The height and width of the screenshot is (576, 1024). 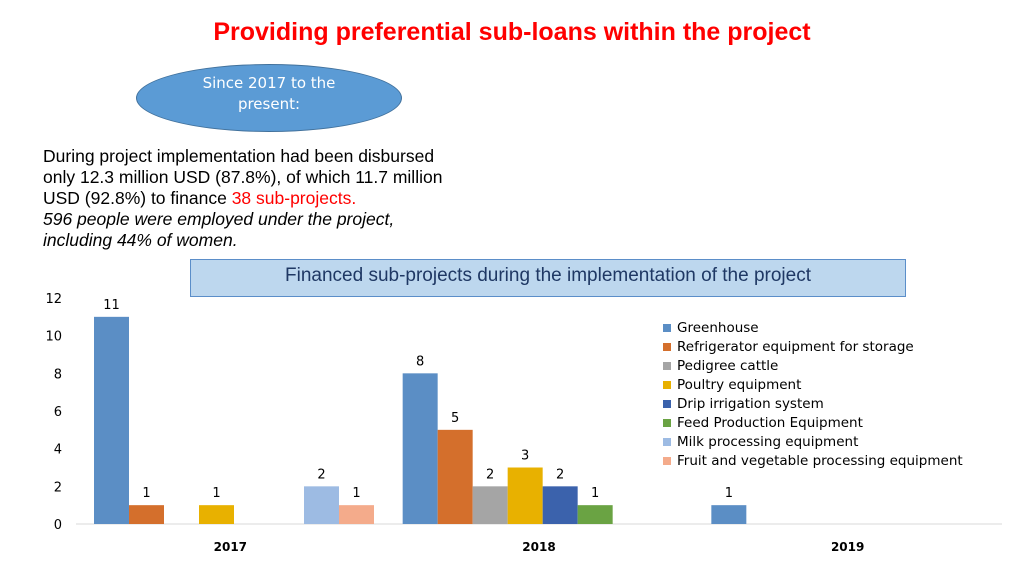 I want to click on summary-line-3: USD (92.8%) to finance 38 sub-projects., so click(x=273, y=198).